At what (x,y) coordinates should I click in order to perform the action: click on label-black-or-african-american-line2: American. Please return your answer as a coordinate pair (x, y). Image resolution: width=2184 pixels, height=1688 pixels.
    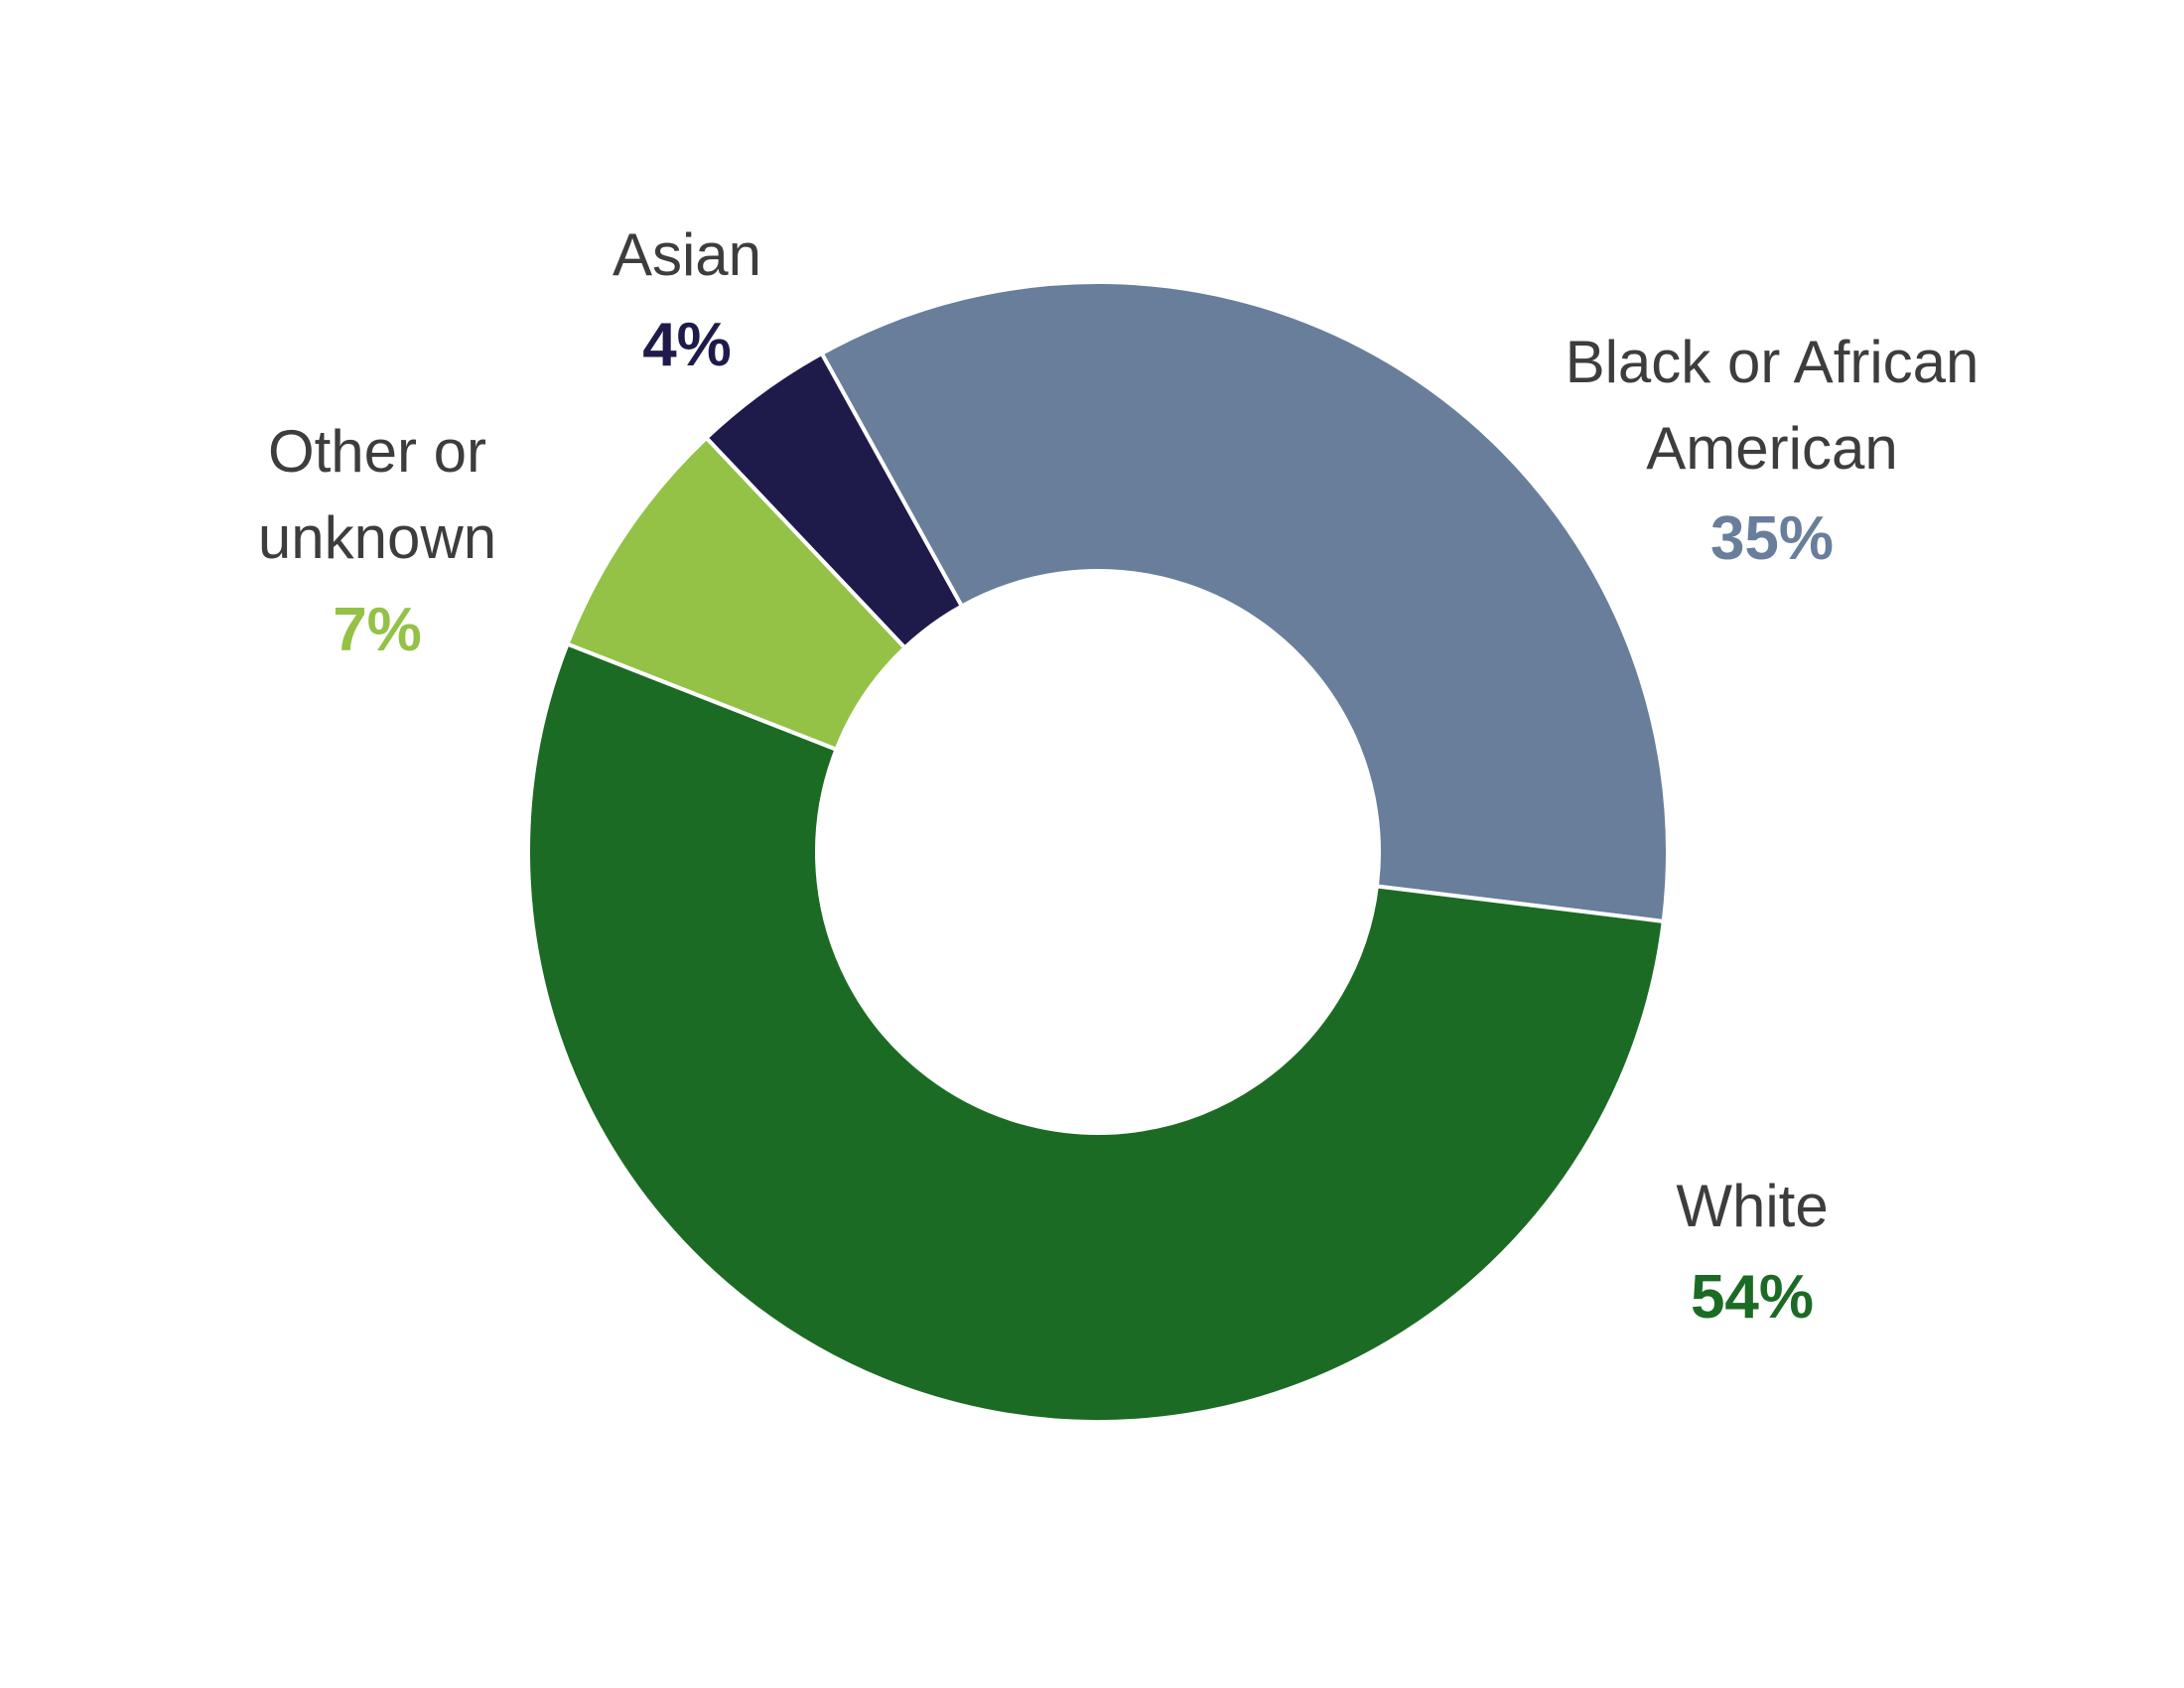
    Looking at the image, I should click on (1771, 448).